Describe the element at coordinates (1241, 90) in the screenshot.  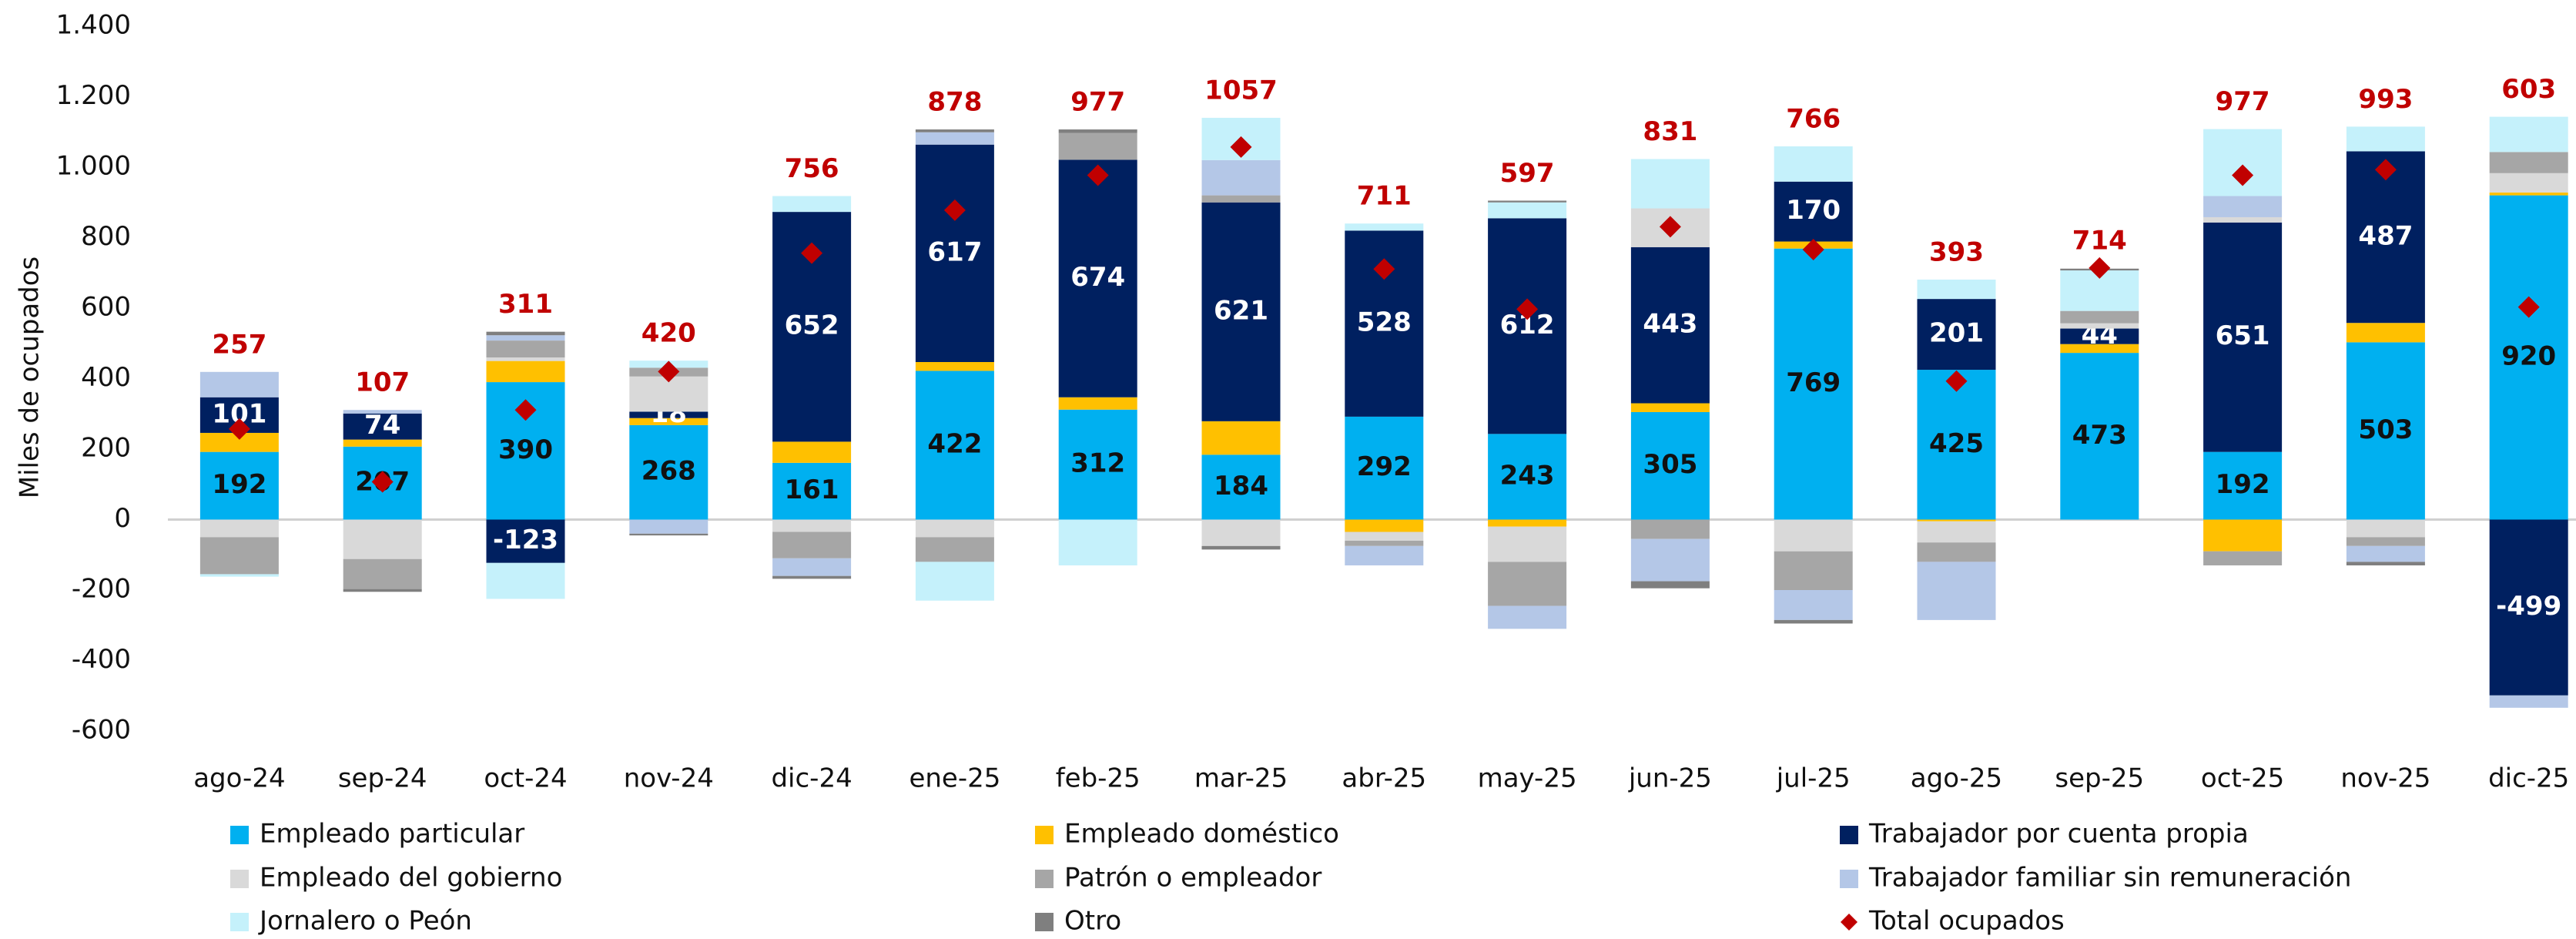
I see `total-label: 1057` at that location.